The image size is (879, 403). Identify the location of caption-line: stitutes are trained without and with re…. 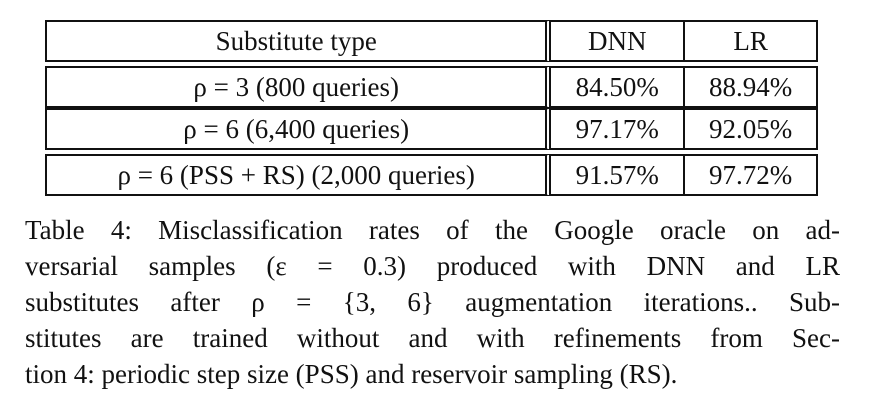
(432, 338).